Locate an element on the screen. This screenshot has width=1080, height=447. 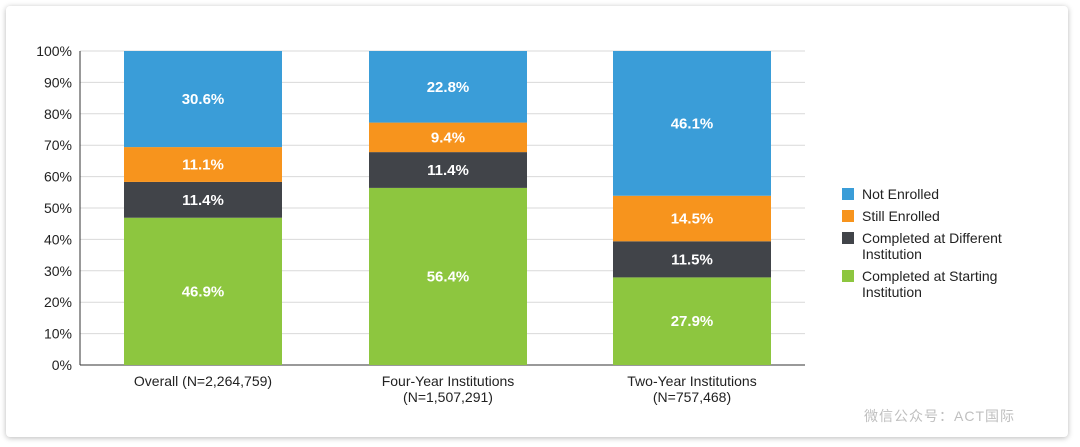
y-tick-label: 90% is located at coordinates (58, 82).